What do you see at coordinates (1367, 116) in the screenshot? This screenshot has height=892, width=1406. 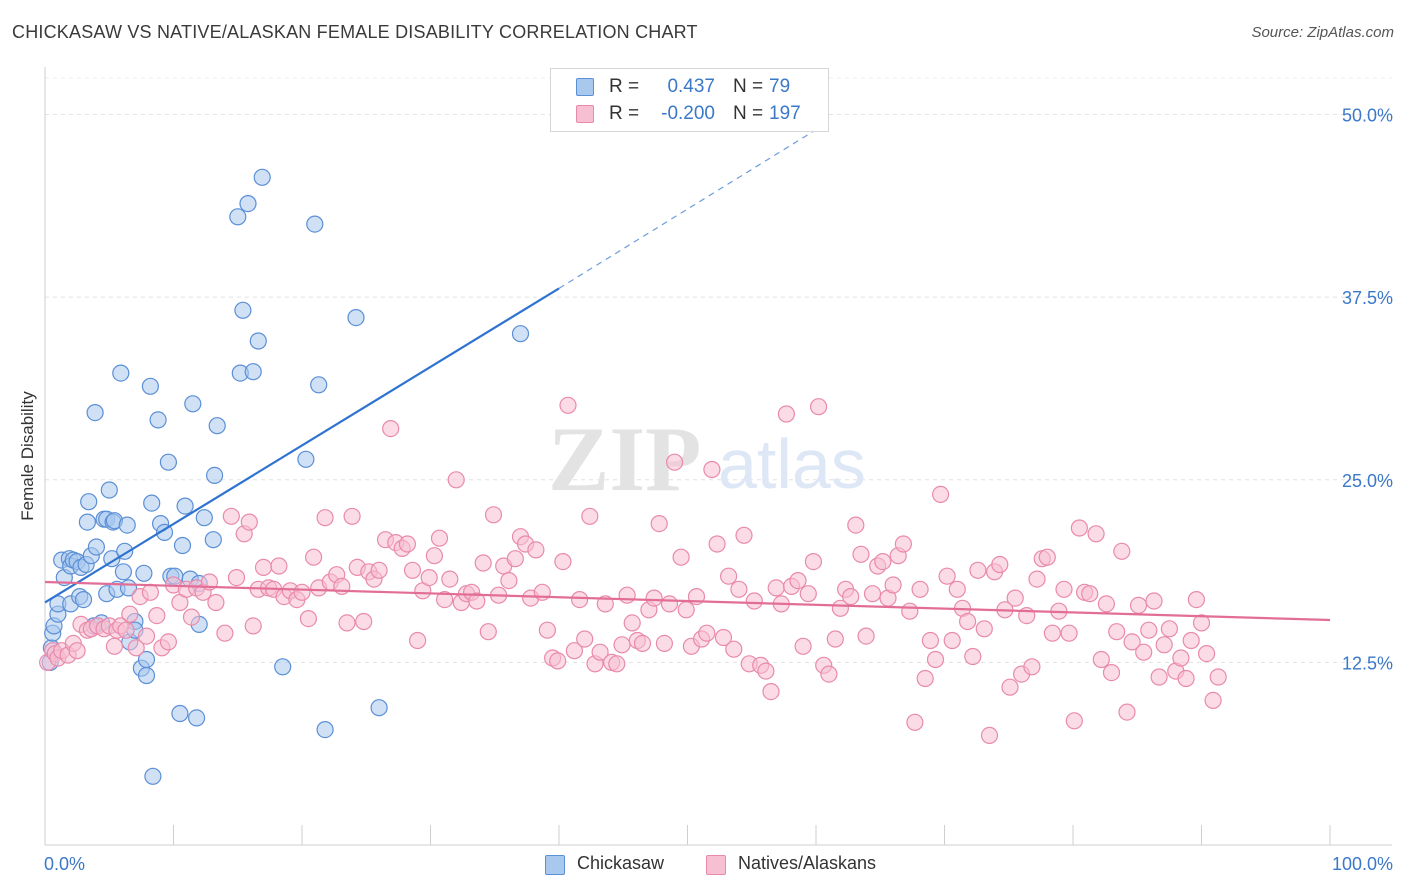 I see `y-tick-label: 50.0%` at bounding box center [1367, 116].